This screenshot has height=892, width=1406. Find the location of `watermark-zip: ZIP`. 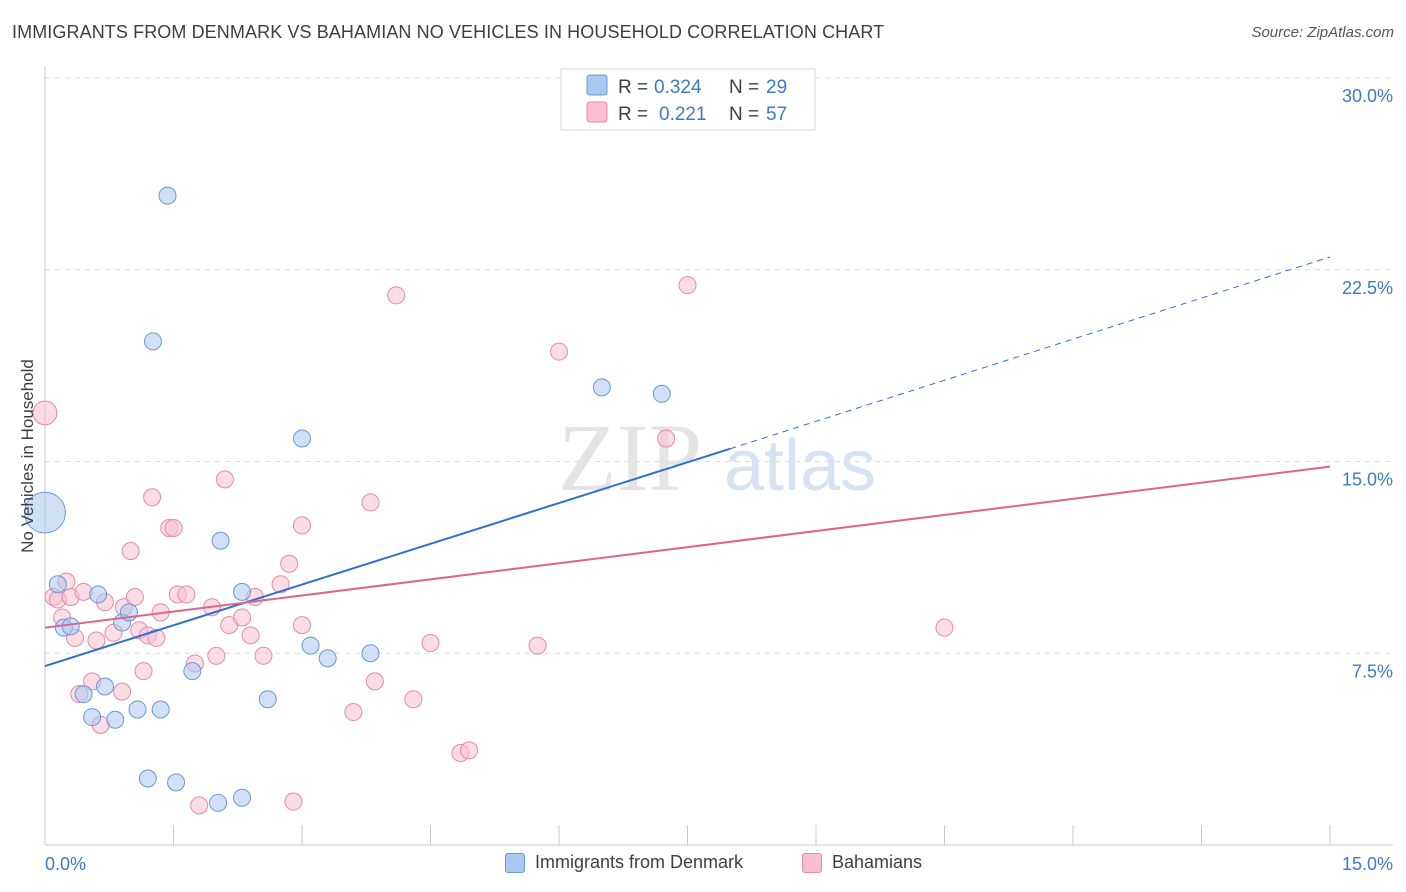

watermark-zip: ZIP is located at coordinates (630, 457).